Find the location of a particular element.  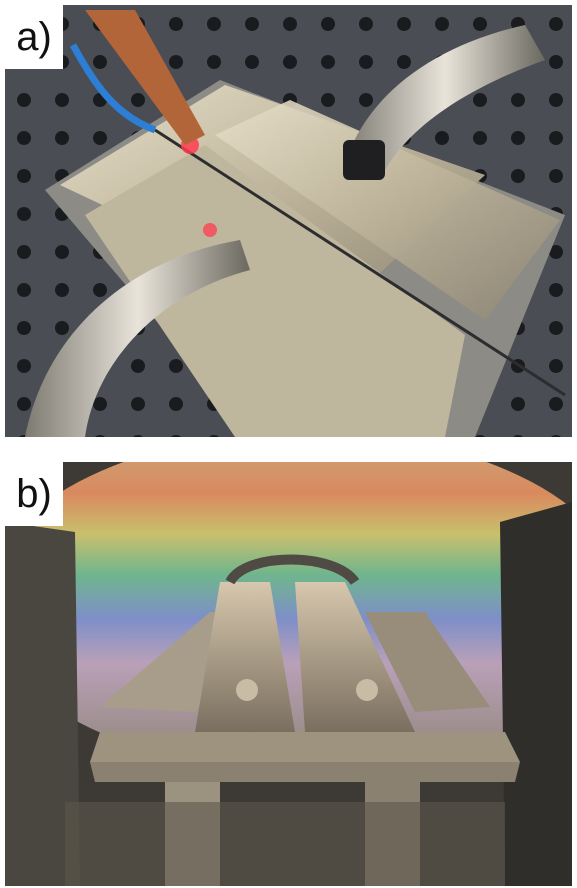

panel-label-a-text: a) is located at coordinates (34, 36).